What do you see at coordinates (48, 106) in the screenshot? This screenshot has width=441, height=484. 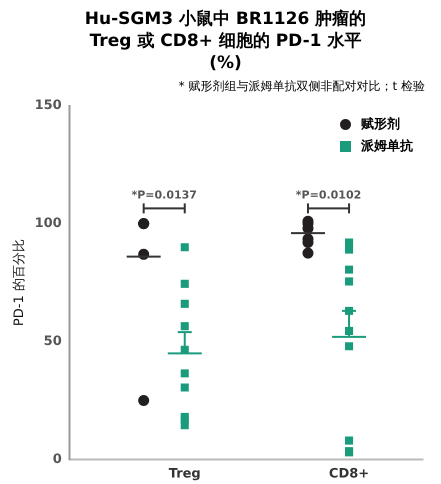 I see `y-tick-label: 150` at bounding box center [48, 106].